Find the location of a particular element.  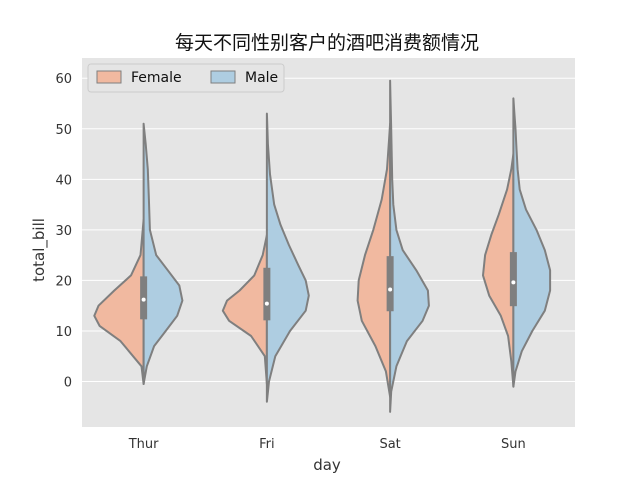

chart-title: 每天不同性别客户的酒吧消费额情况 is located at coordinates (327, 43).